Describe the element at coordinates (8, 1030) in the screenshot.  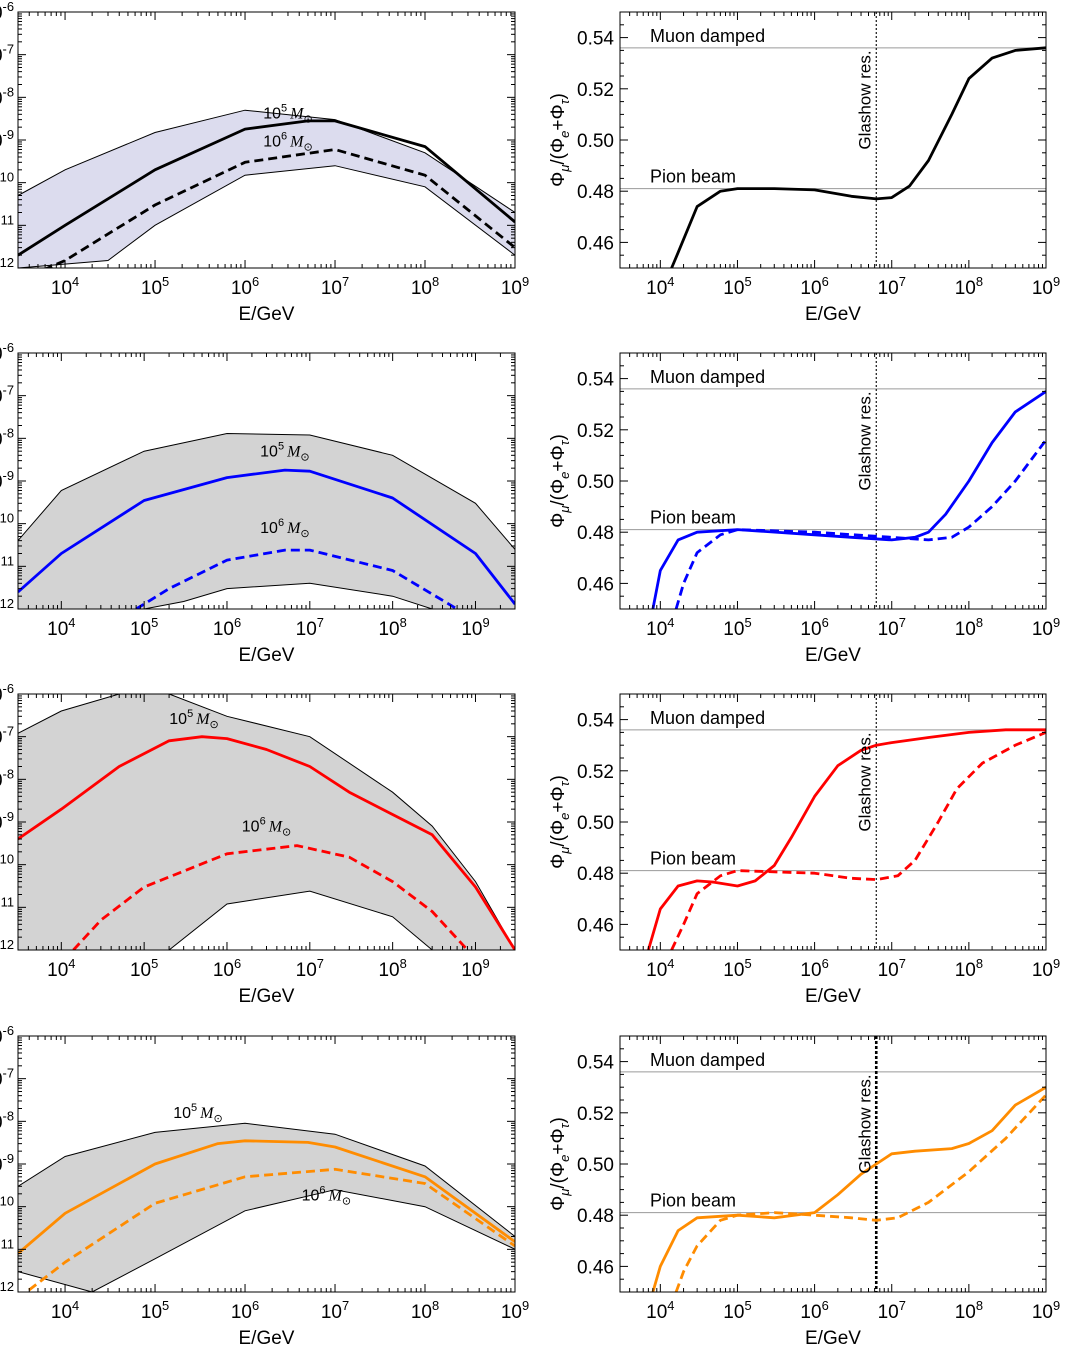
I see `tick-exponent: -6` at that location.